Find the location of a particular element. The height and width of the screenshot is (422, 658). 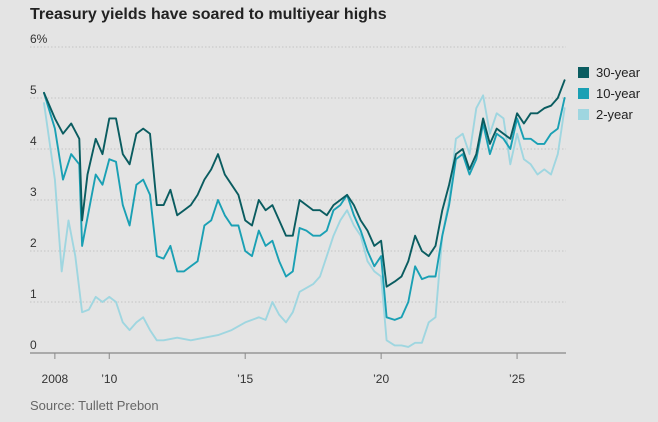

legend-swatch-2-year is located at coordinates (583, 114).